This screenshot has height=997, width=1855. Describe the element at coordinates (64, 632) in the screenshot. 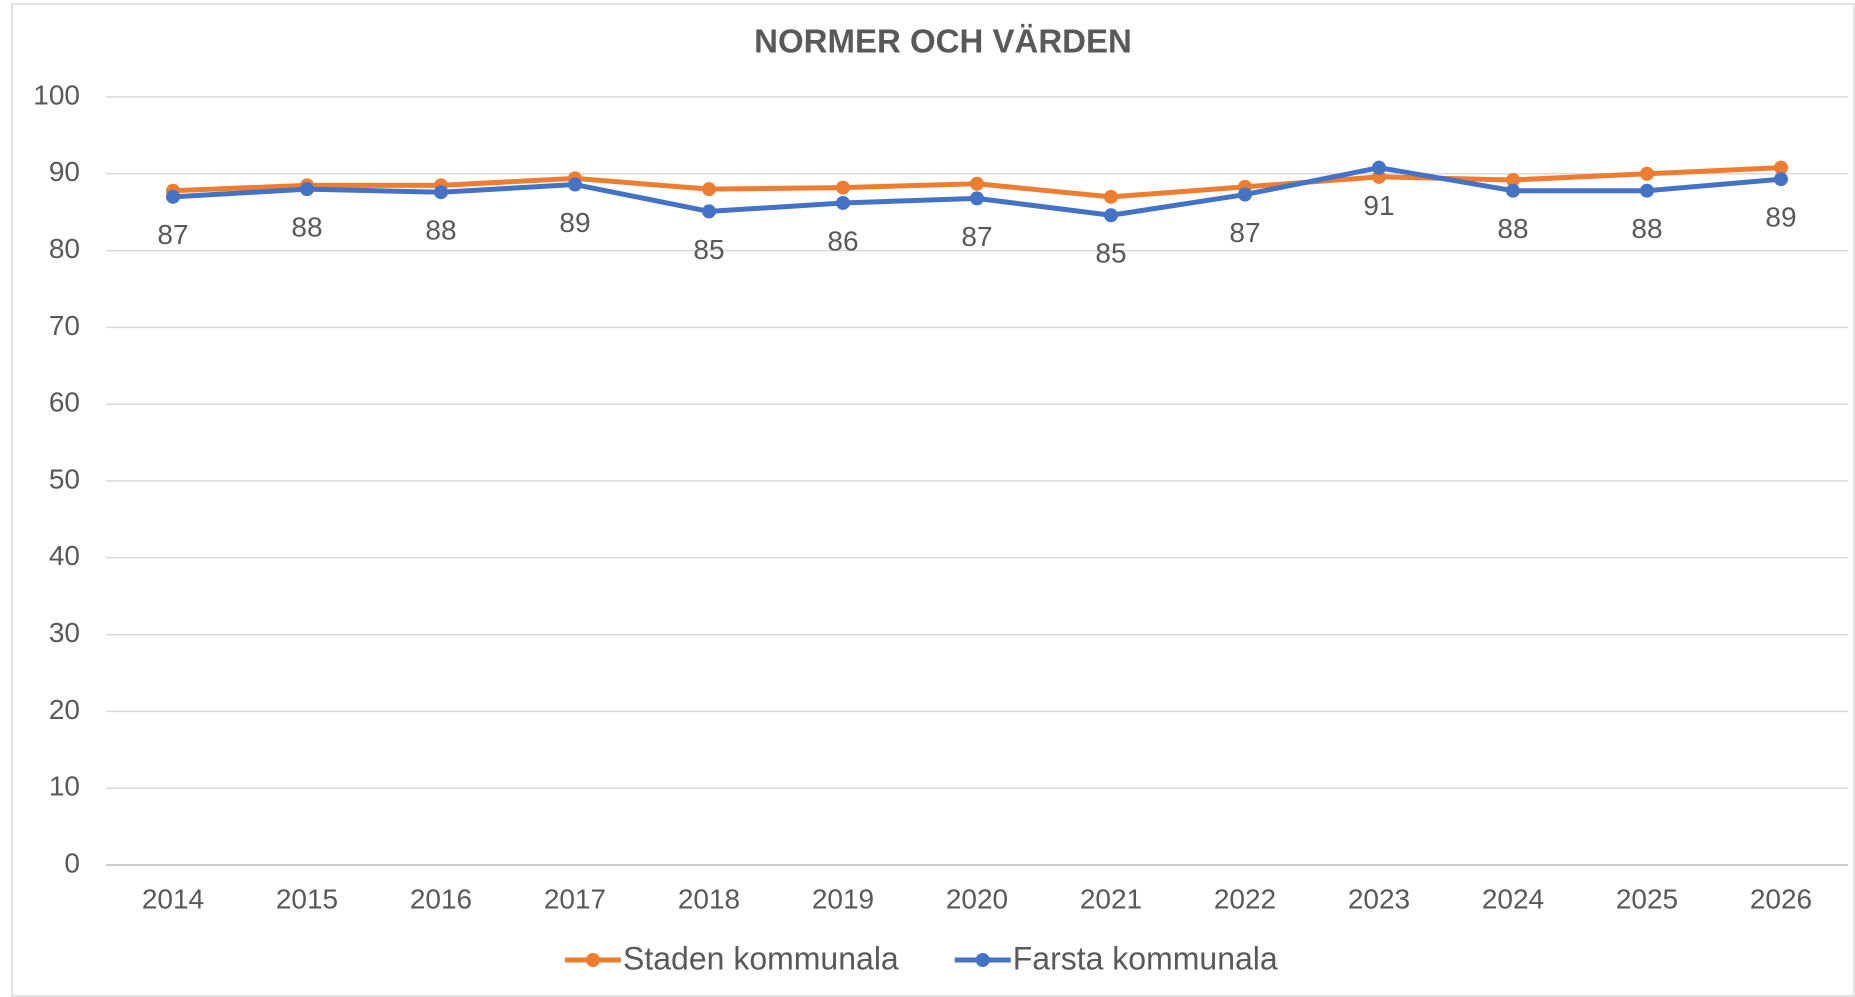

I see `y-tick-label: 30` at that location.